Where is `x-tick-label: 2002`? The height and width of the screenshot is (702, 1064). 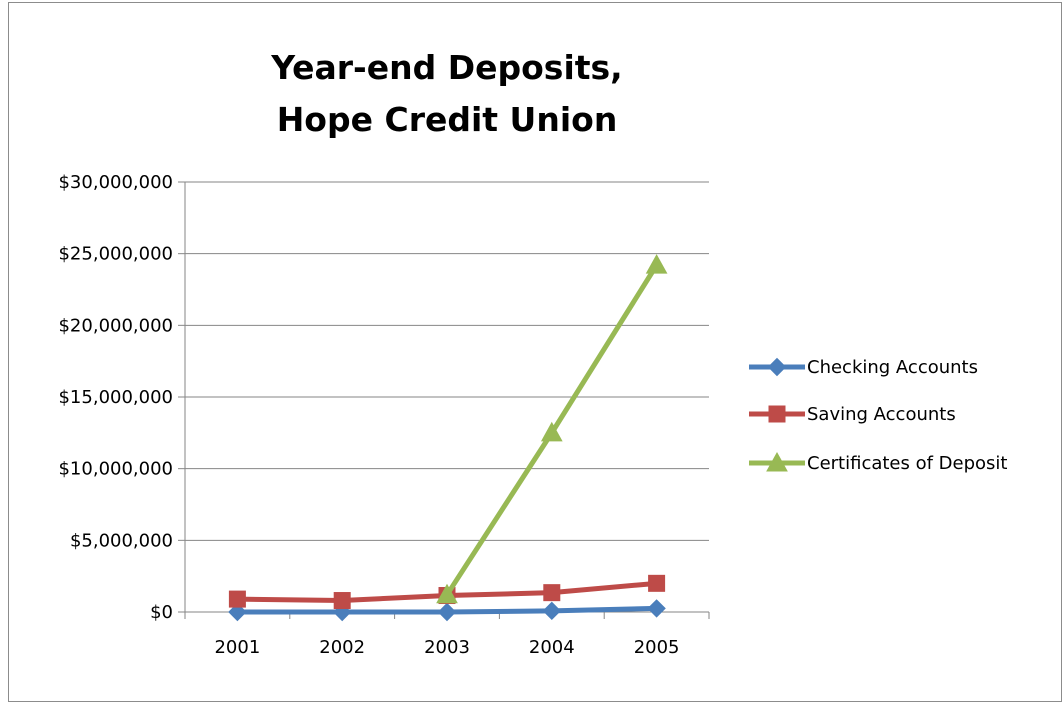
x-tick-label: 2002 is located at coordinates (342, 647).